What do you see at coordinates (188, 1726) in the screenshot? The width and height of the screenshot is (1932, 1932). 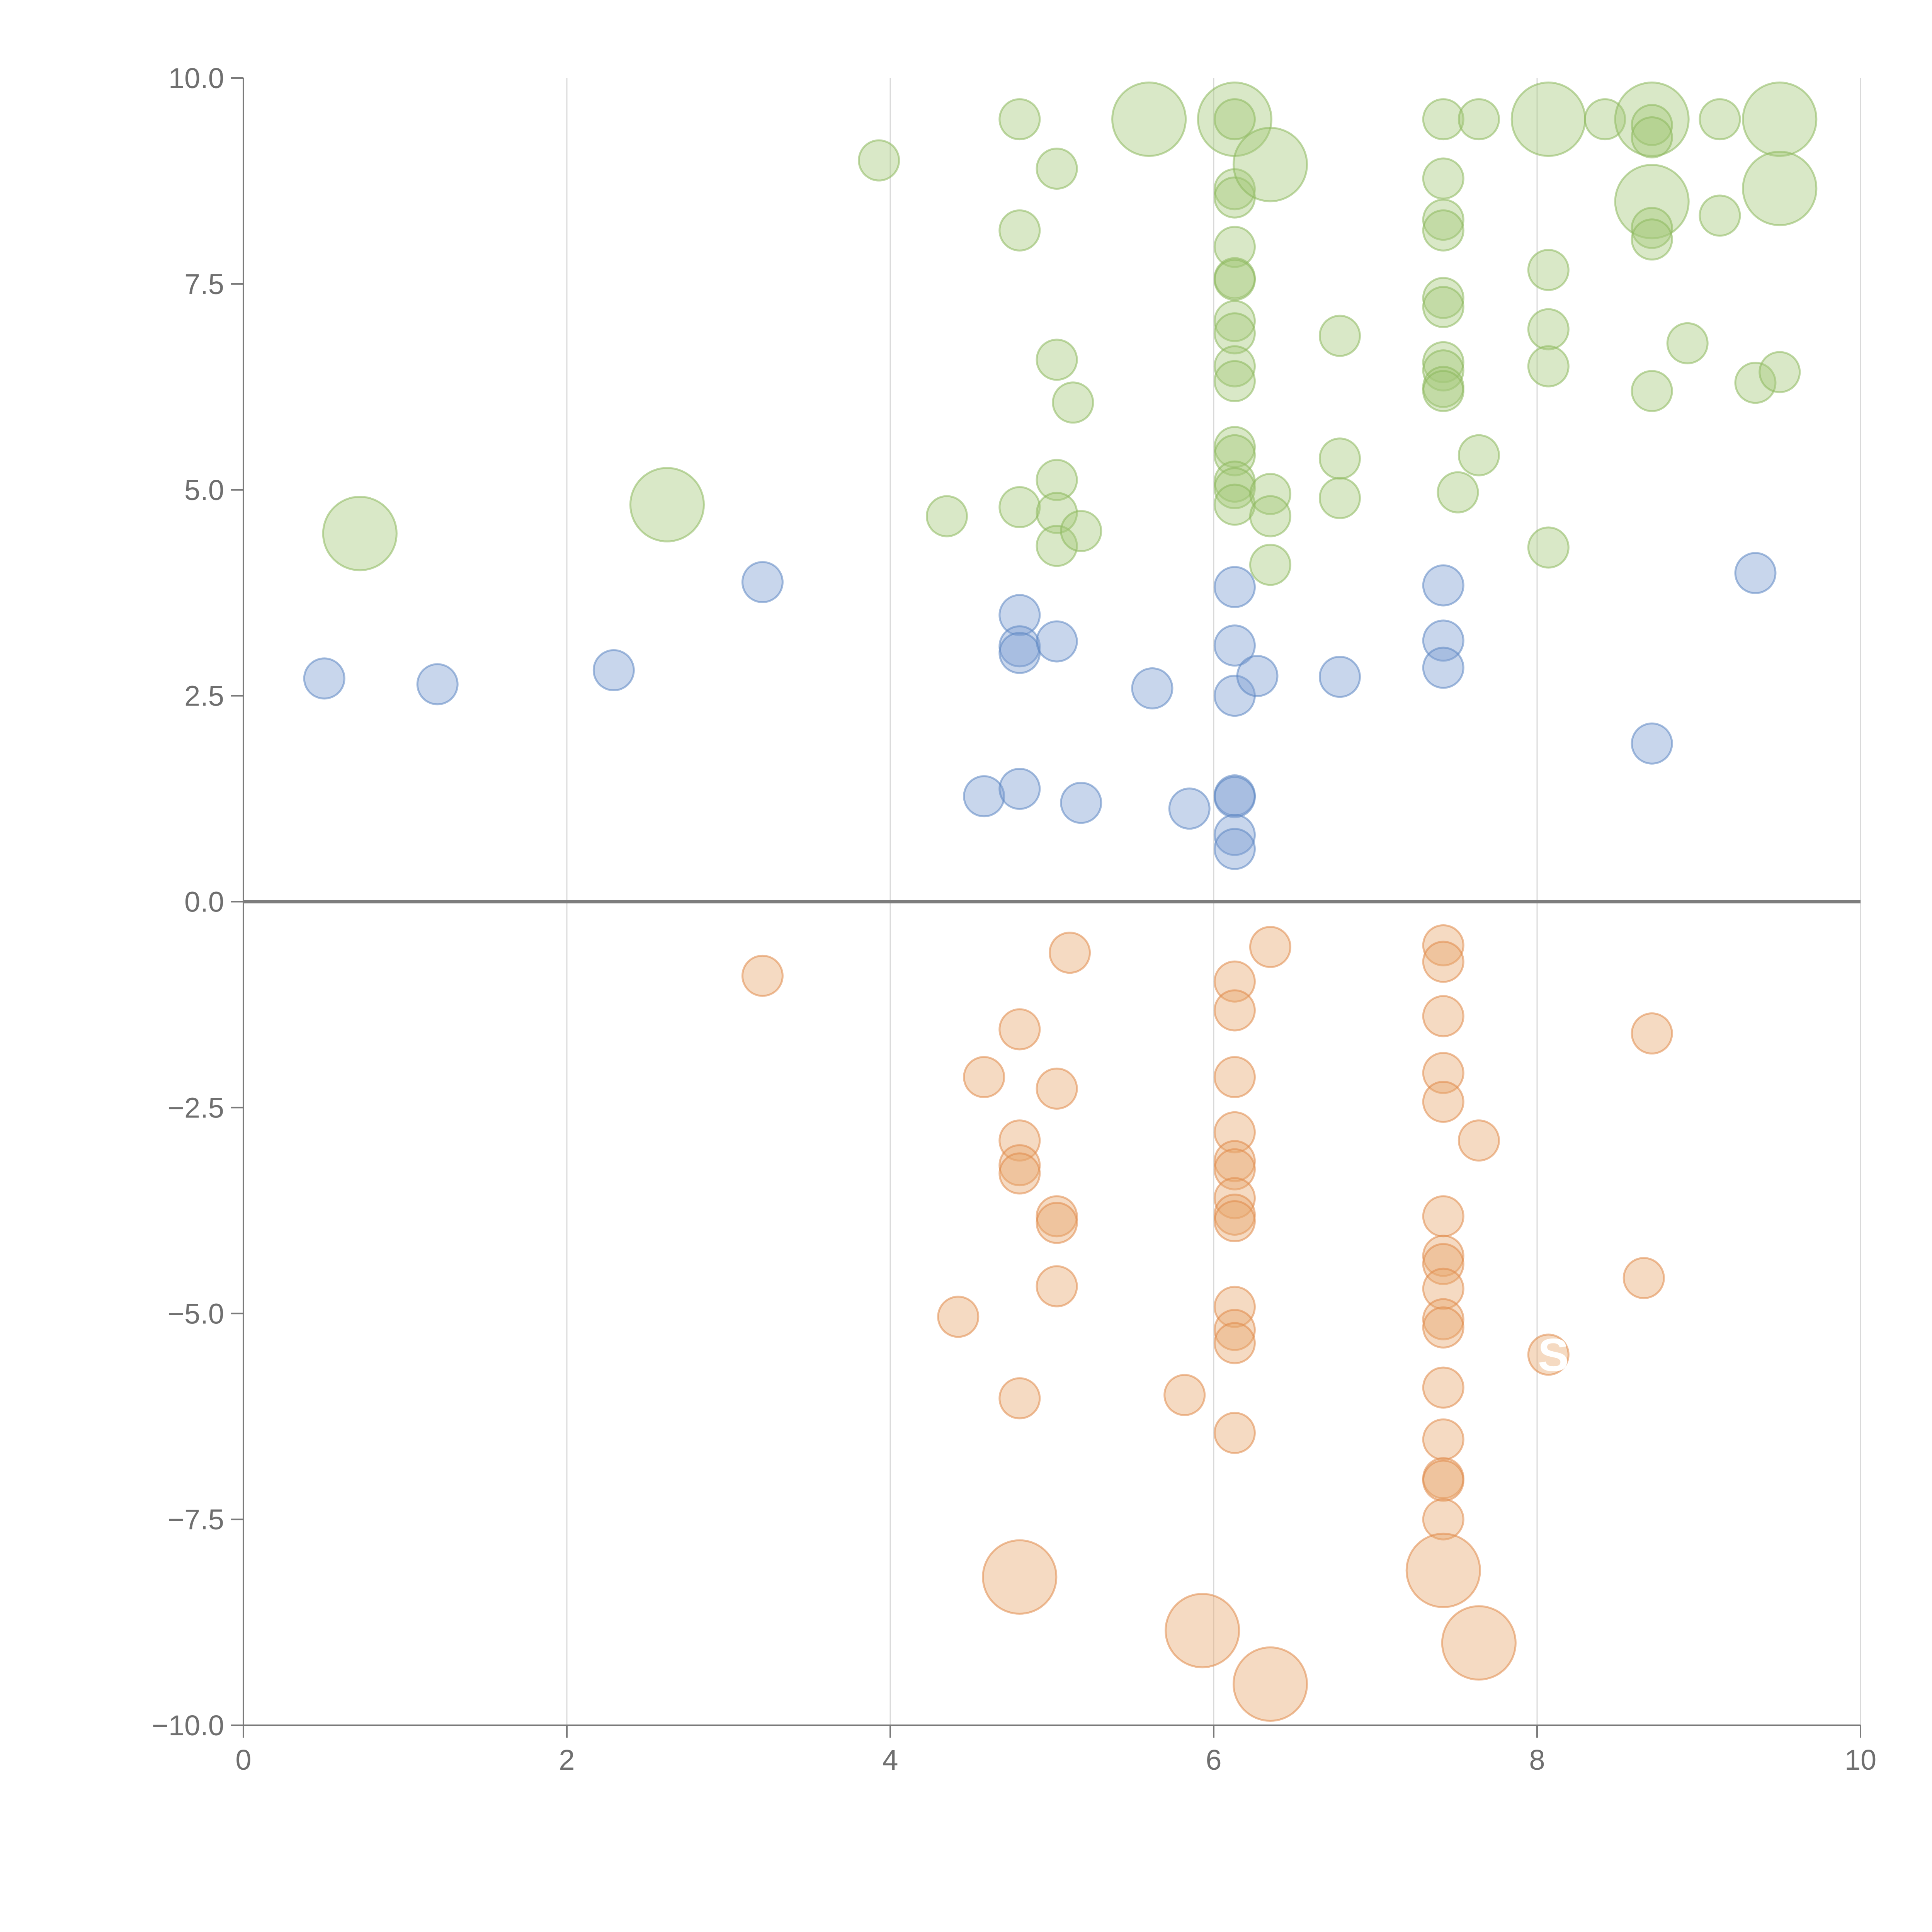 I see `y-tick-label: −10.0` at bounding box center [188, 1726].